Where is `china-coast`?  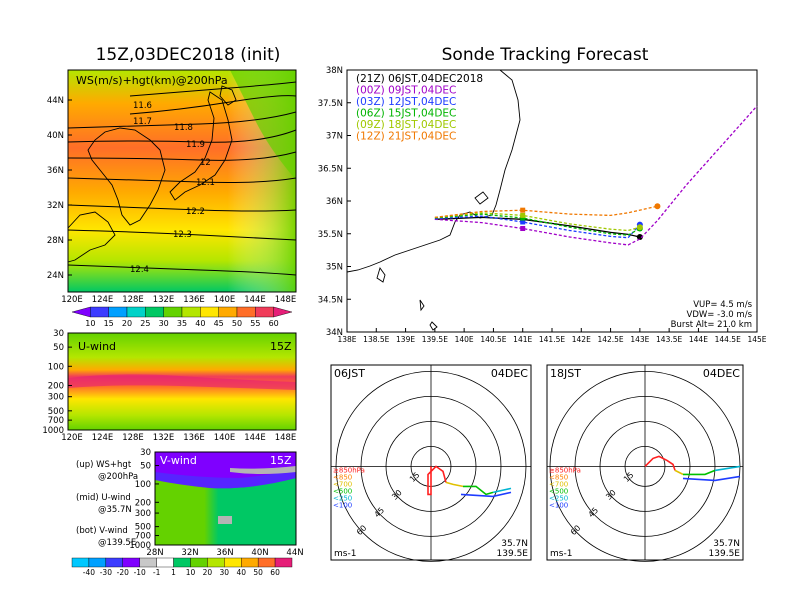
china-coast is located at coordinates (91, 237).